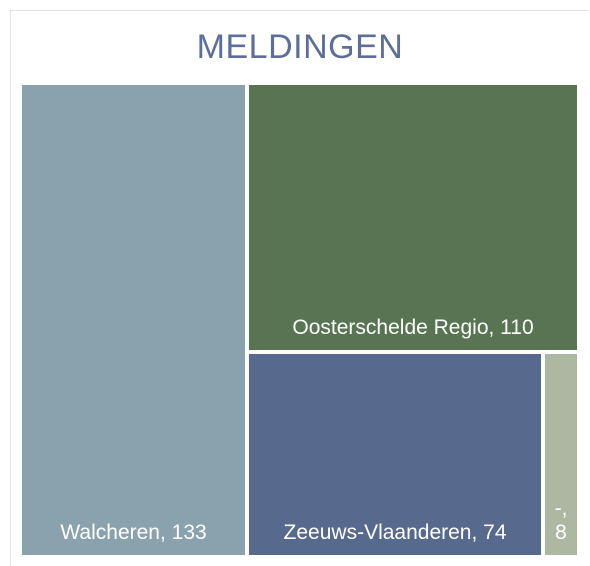 This screenshot has height=566, width=590. What do you see at coordinates (395, 532) in the screenshot?
I see `cell-label: Zeeuws-Vlaanderen, 74` at bounding box center [395, 532].